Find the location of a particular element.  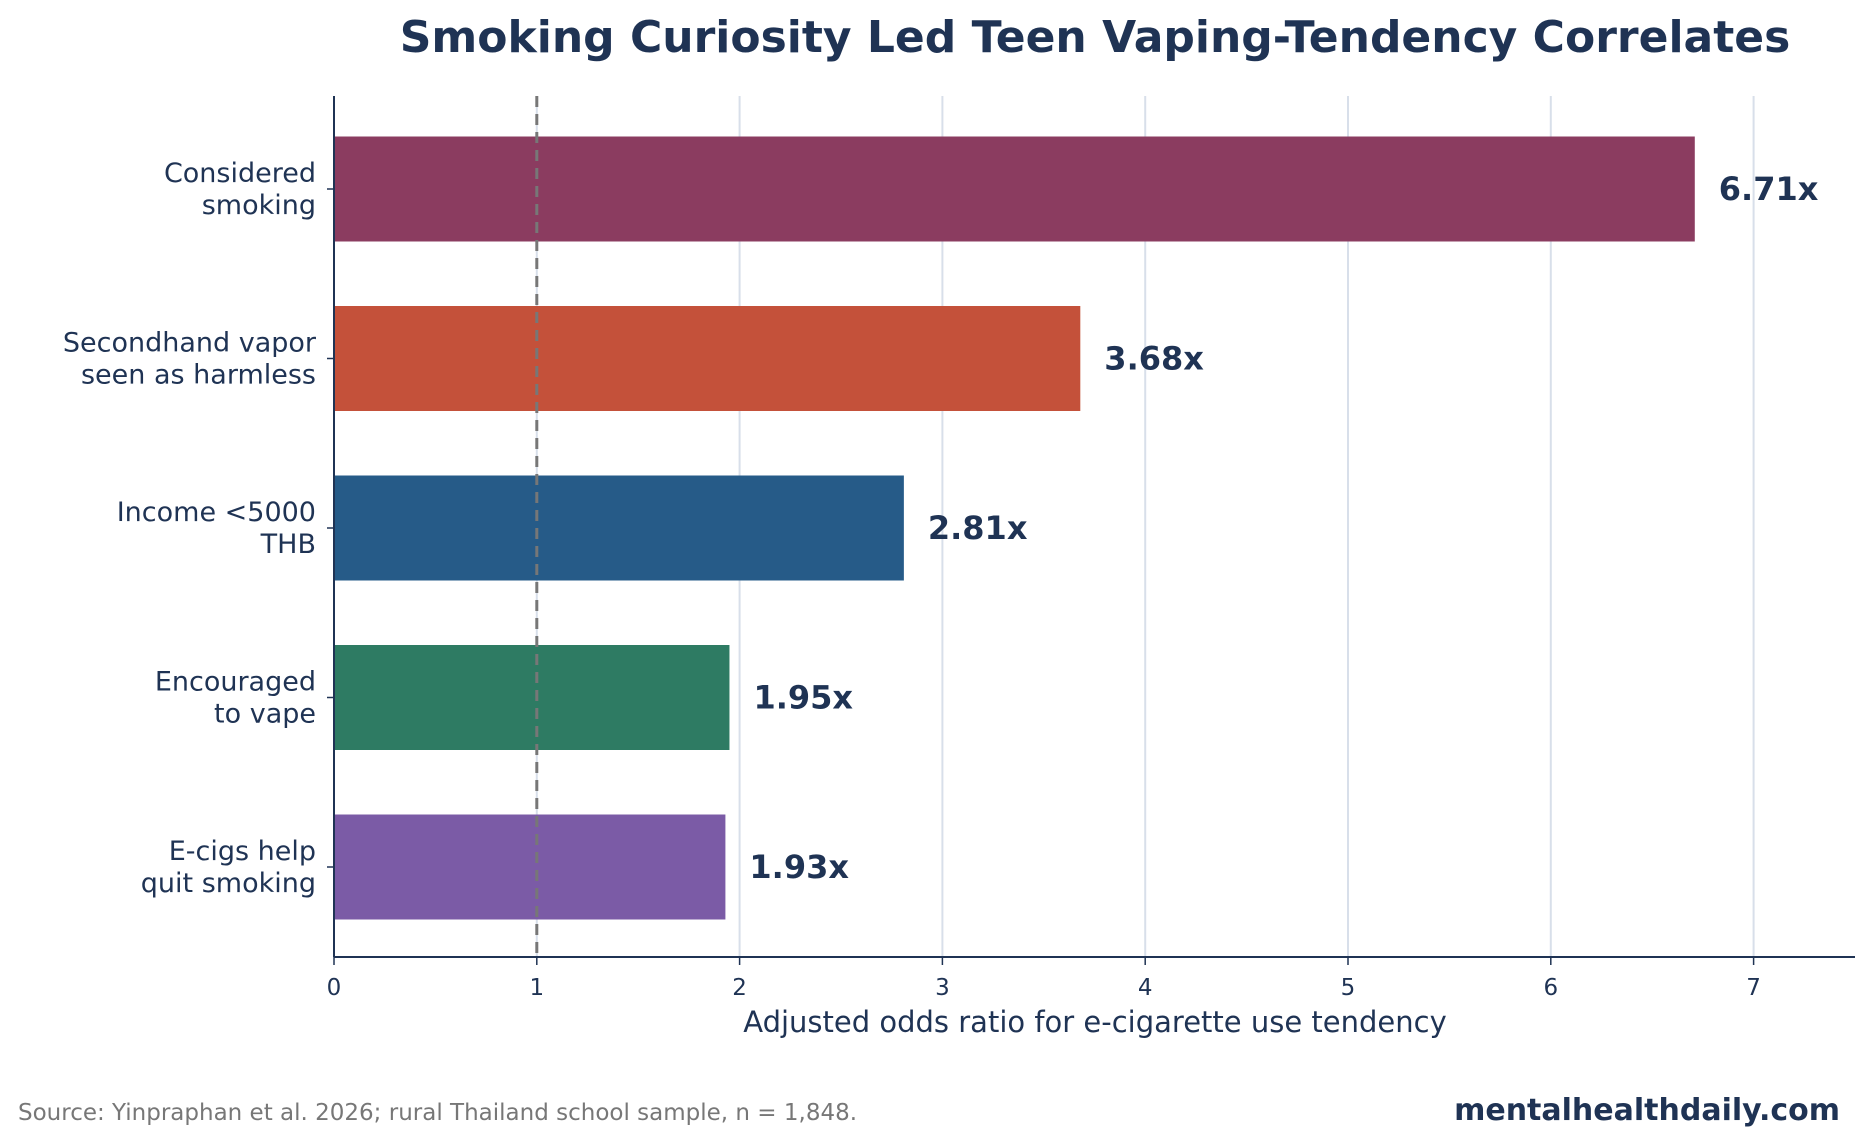

y-tick-label: Considered smoking is located at coordinates (240, 189).